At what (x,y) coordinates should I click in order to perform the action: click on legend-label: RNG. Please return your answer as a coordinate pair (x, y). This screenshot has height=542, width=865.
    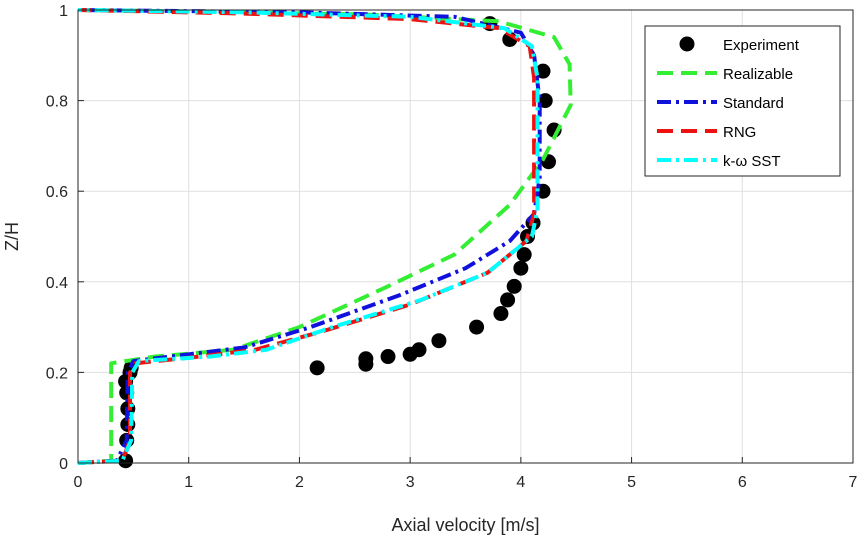
    Looking at the image, I should click on (739, 132).